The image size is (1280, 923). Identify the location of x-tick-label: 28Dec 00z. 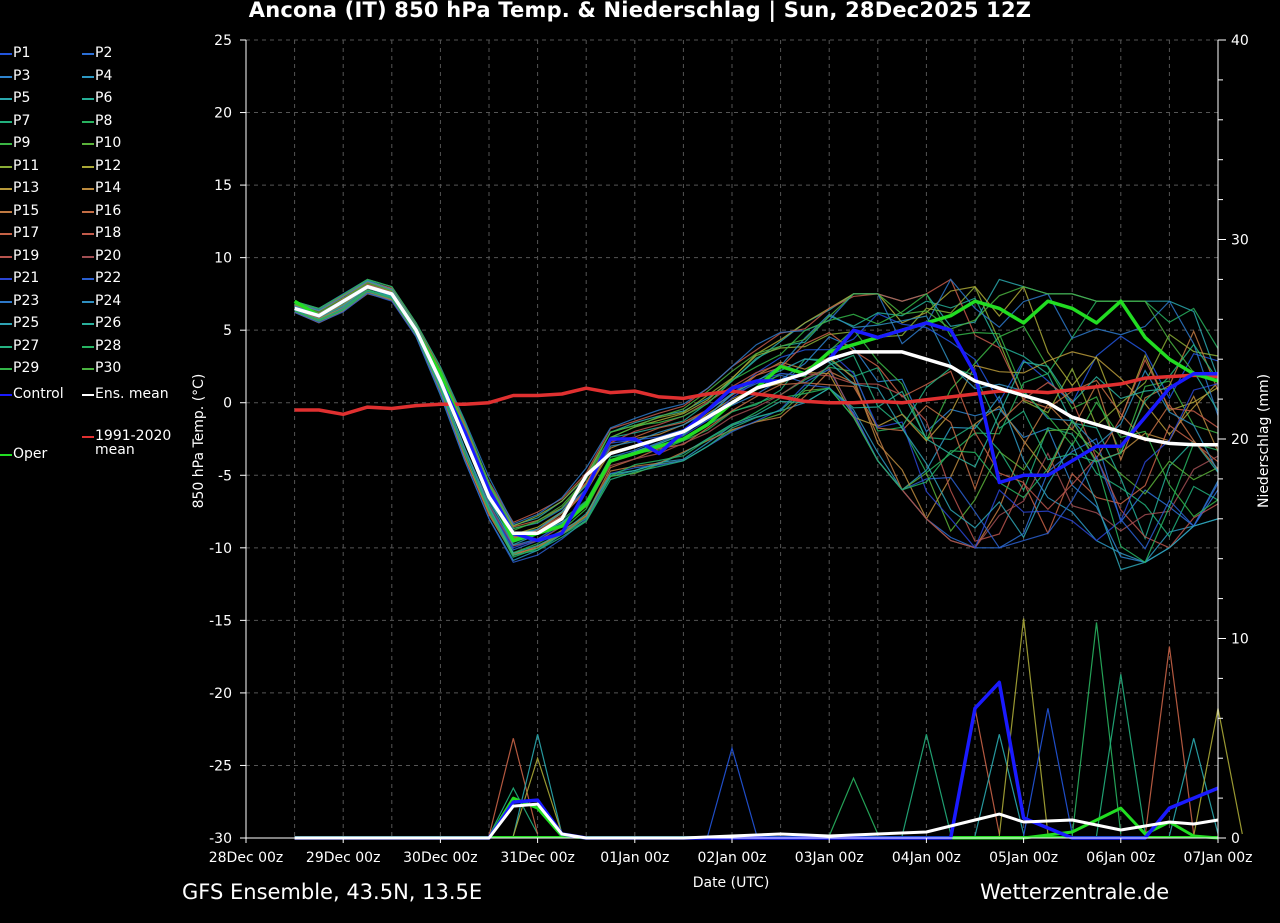
(246, 858).